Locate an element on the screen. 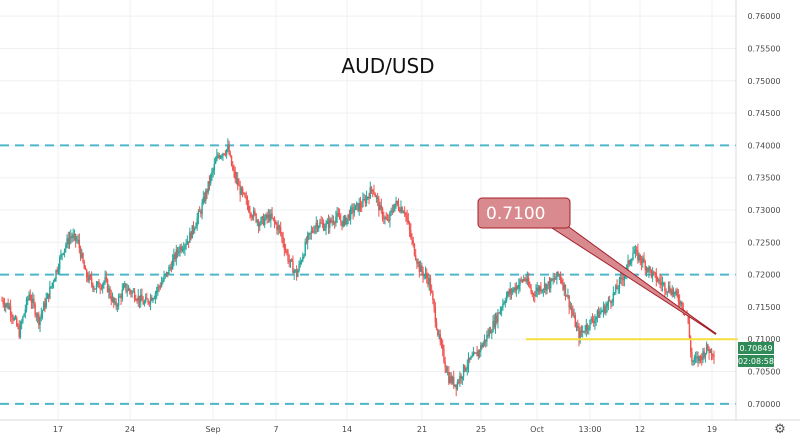  settings-gear-icon: ⚙ is located at coordinates (780, 429).